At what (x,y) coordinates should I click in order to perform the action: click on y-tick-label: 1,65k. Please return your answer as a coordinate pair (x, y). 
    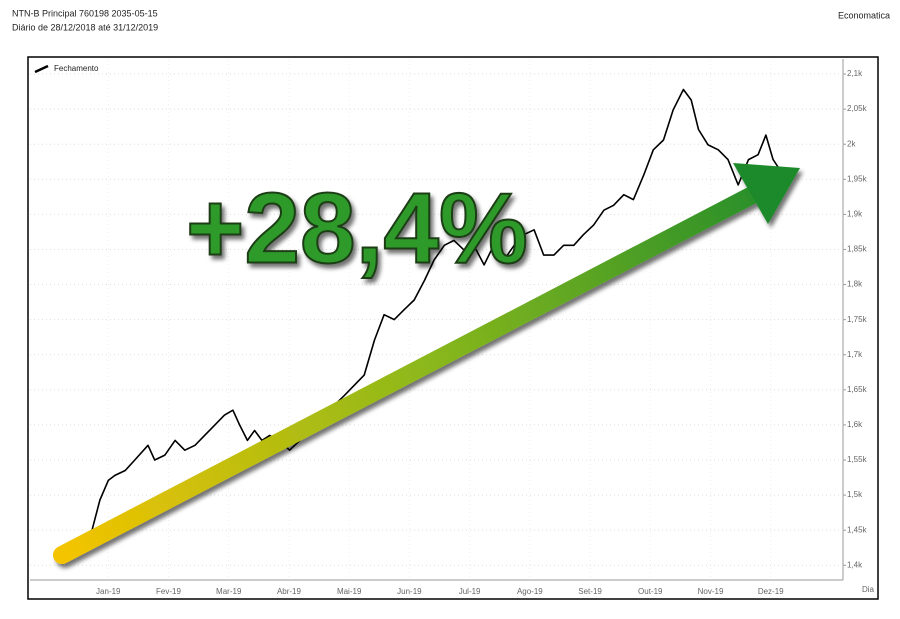
    Looking at the image, I should click on (857, 389).